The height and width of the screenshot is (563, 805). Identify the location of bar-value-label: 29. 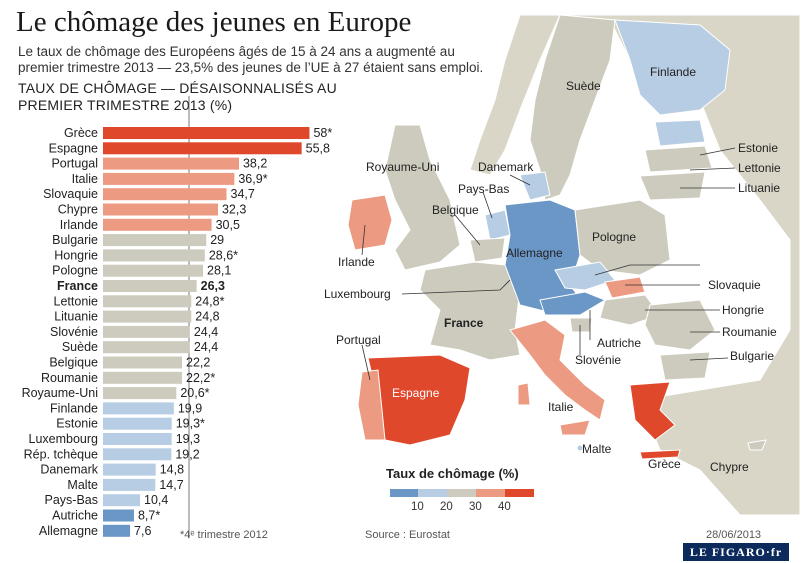
(217, 240).